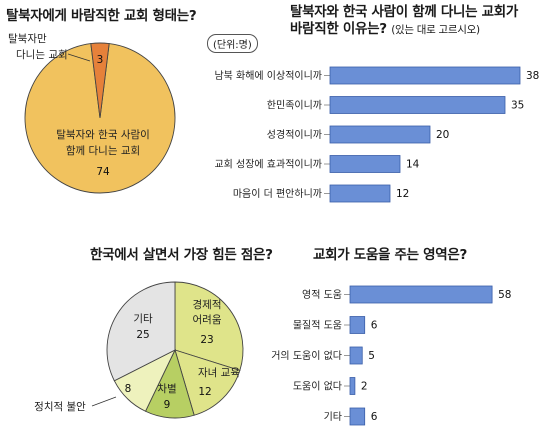 The width and height of the screenshot is (540, 441). I want to click on pie1-small-label-line2: 다니는 교회, so click(42, 55).